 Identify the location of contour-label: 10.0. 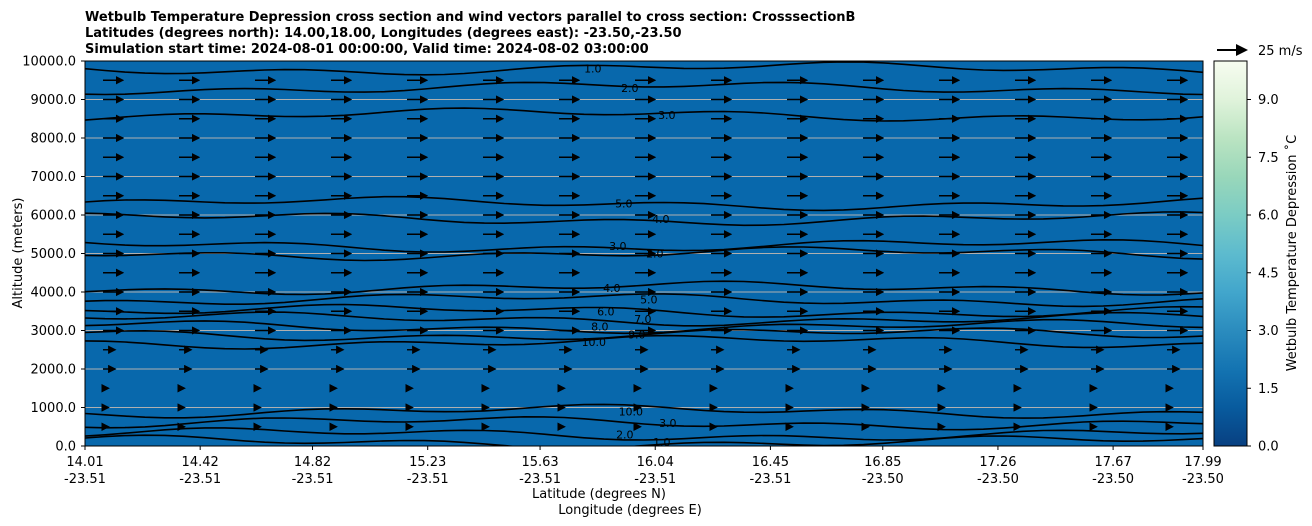
(594, 342).